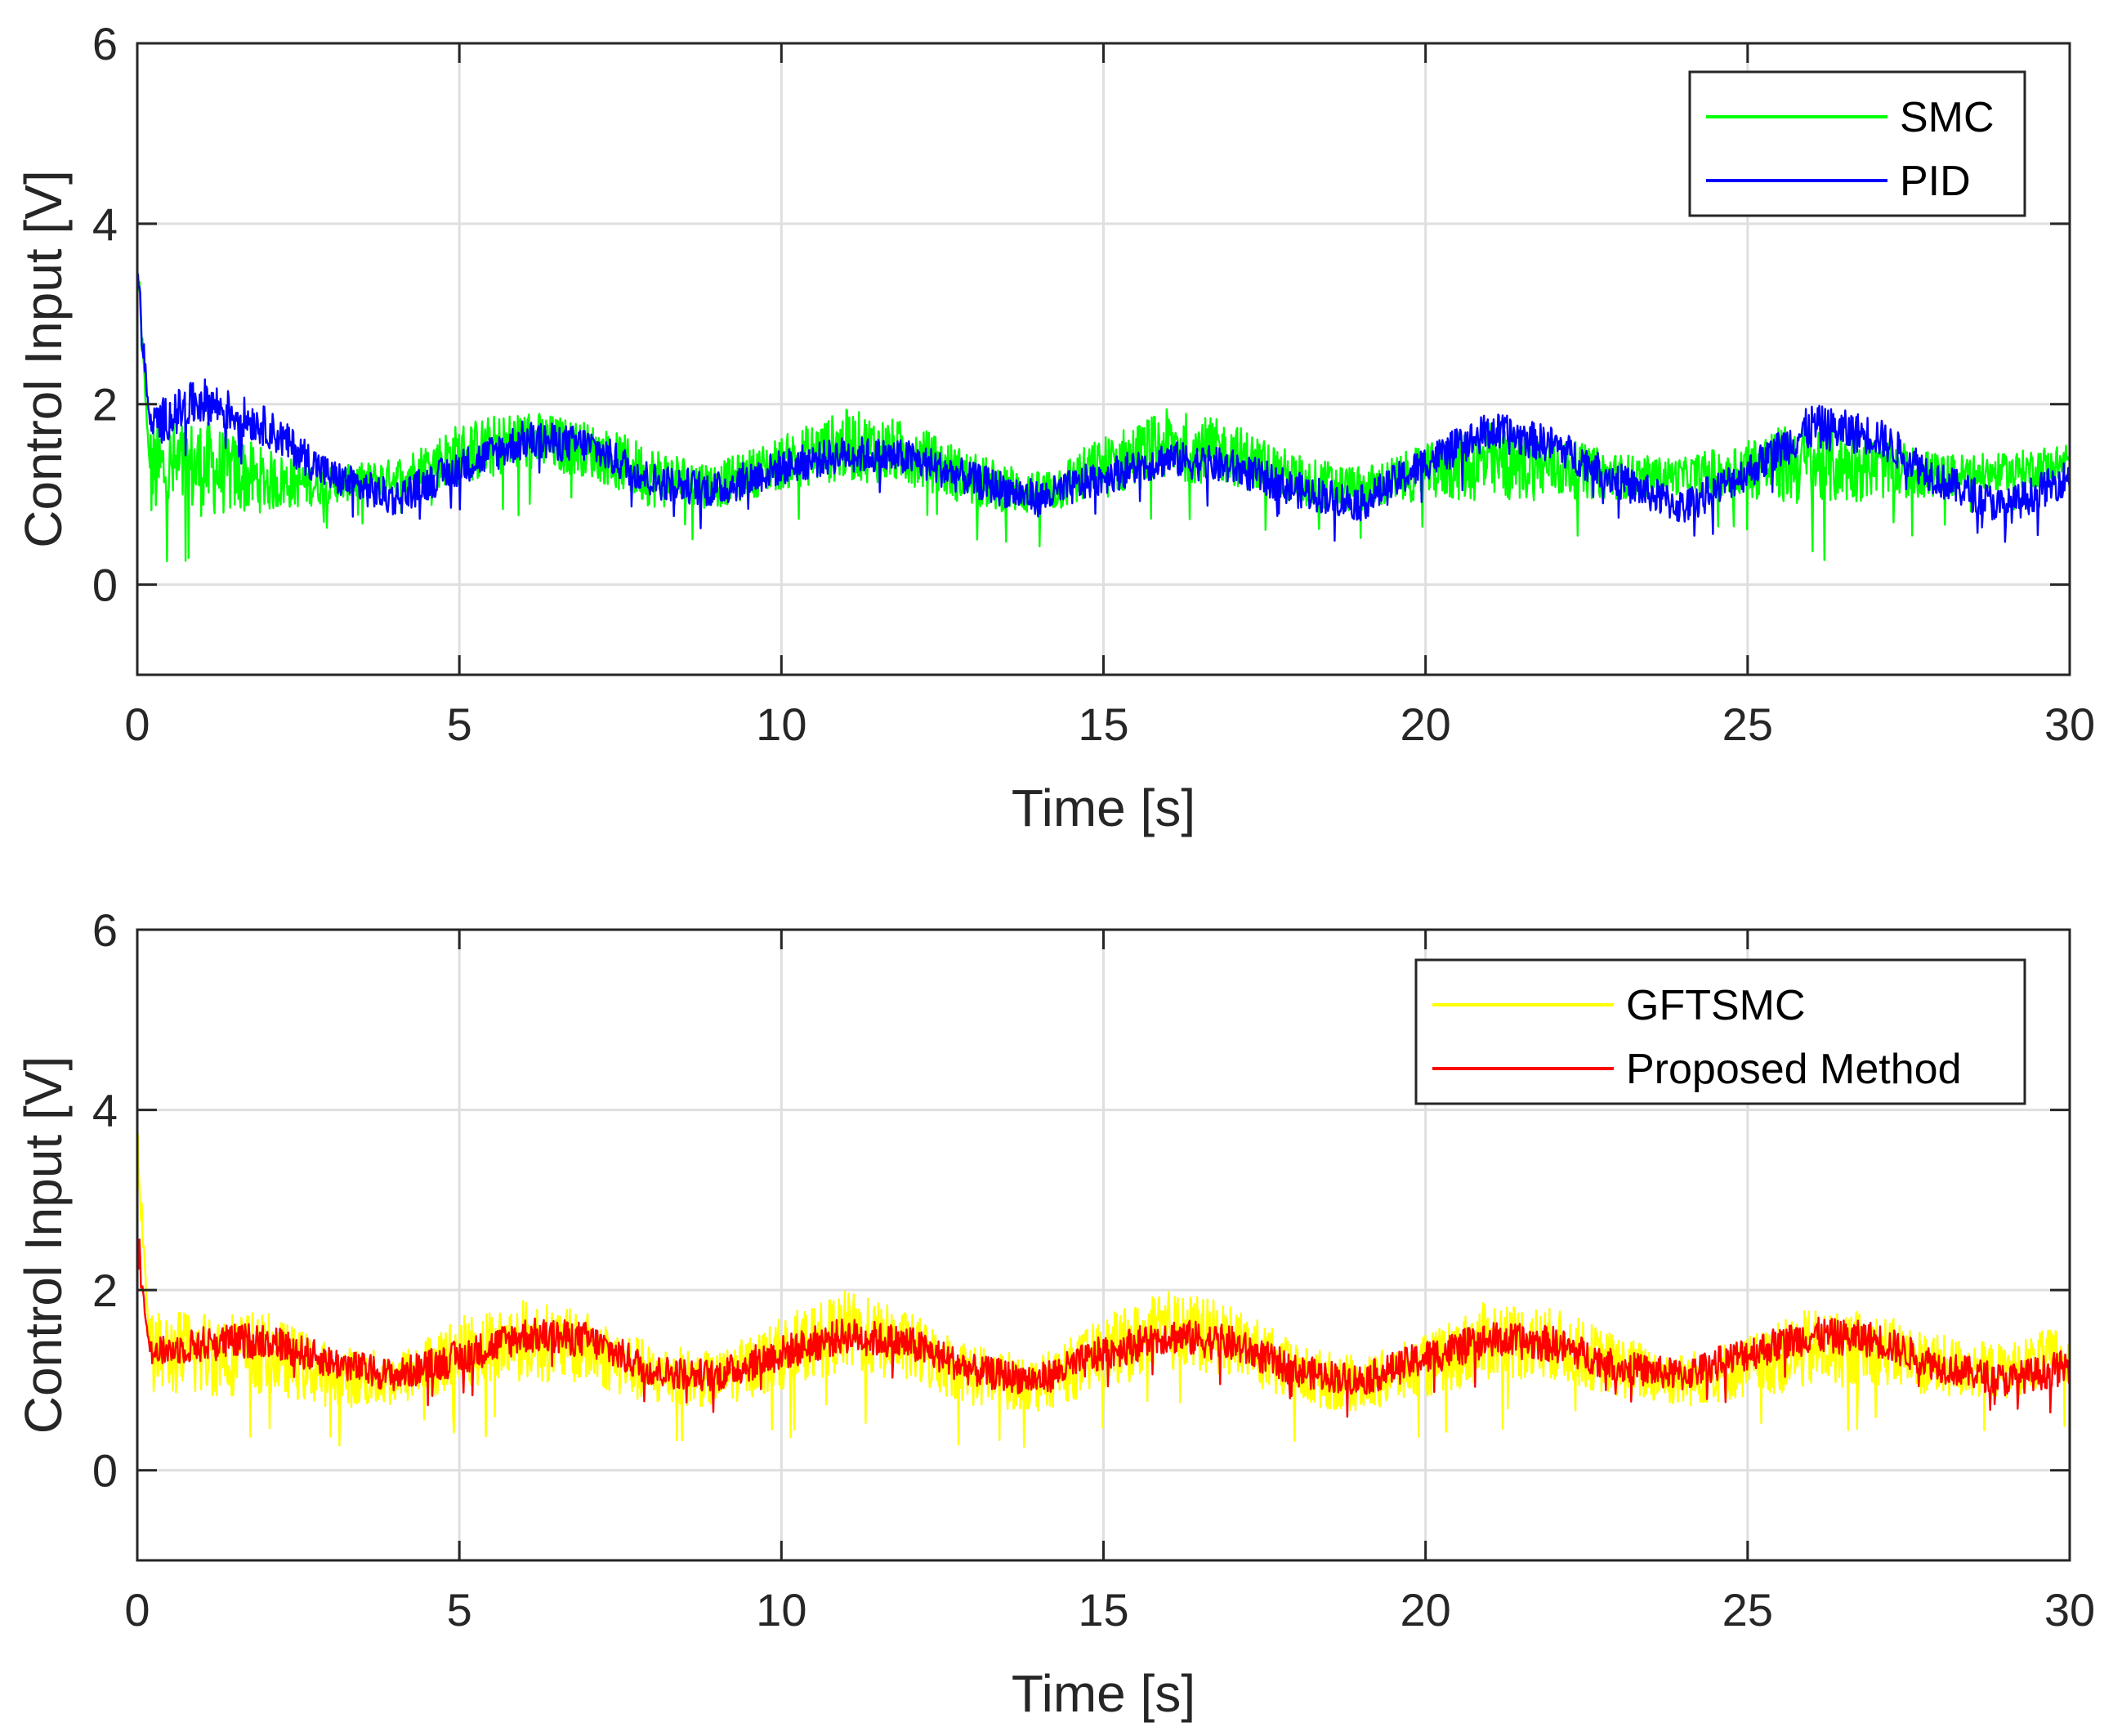 This screenshot has width=2113, height=1736. What do you see at coordinates (1947, 118) in the screenshot?
I see `legend-label-smc: SMC` at bounding box center [1947, 118].